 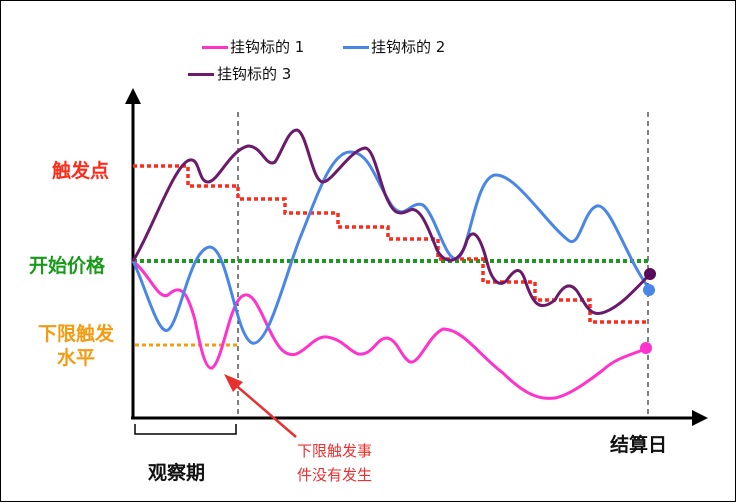 What do you see at coordinates (649, 290) in the screenshot?
I see `underlying-2-end-dot` at bounding box center [649, 290].